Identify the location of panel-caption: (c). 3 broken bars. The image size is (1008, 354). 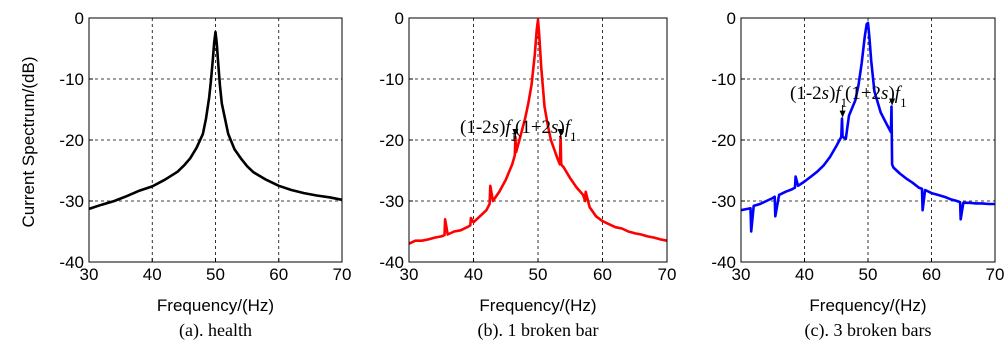
(868, 330).